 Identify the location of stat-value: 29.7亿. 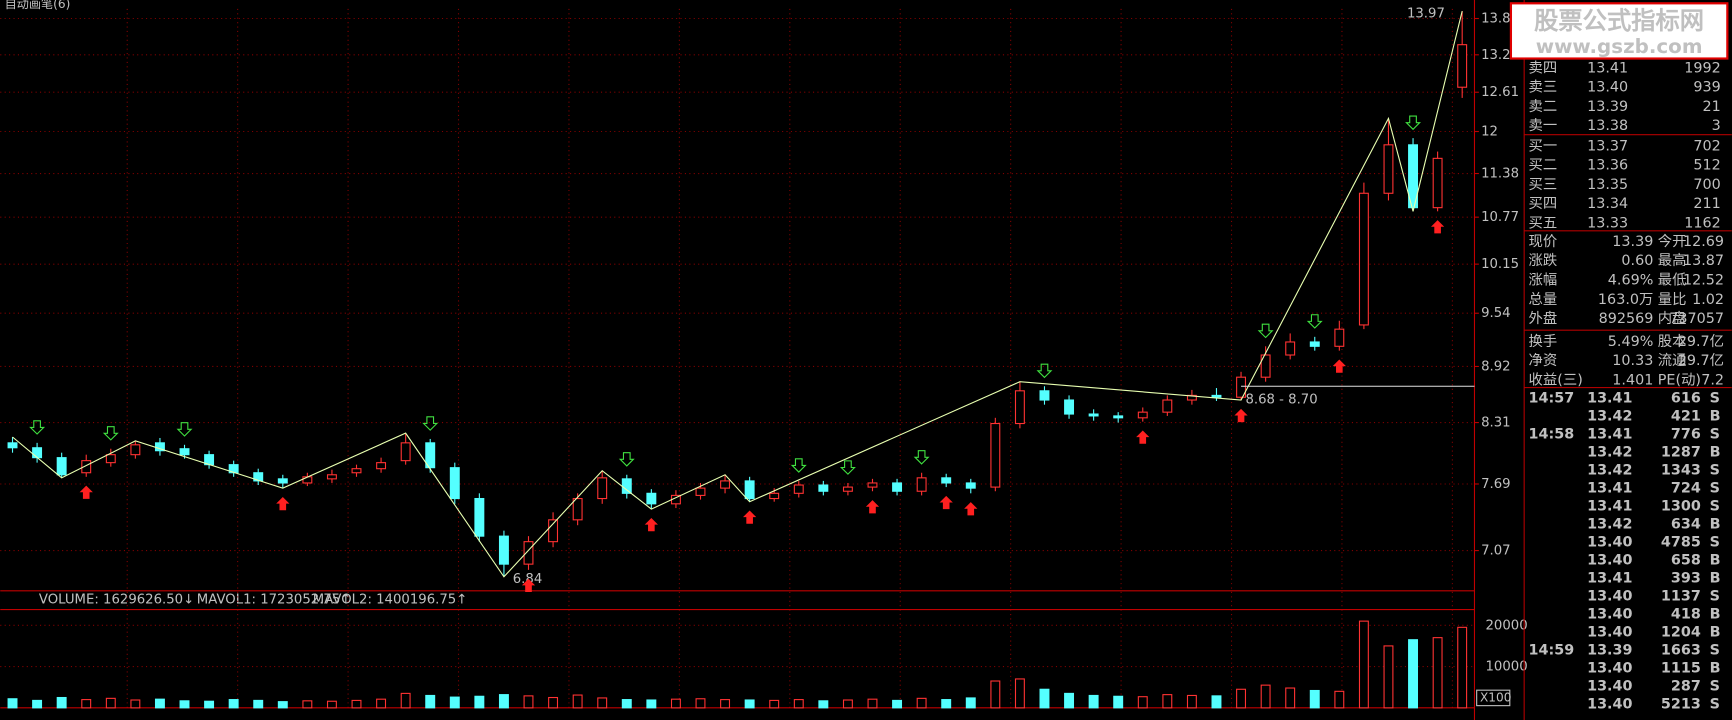
(1701, 341).